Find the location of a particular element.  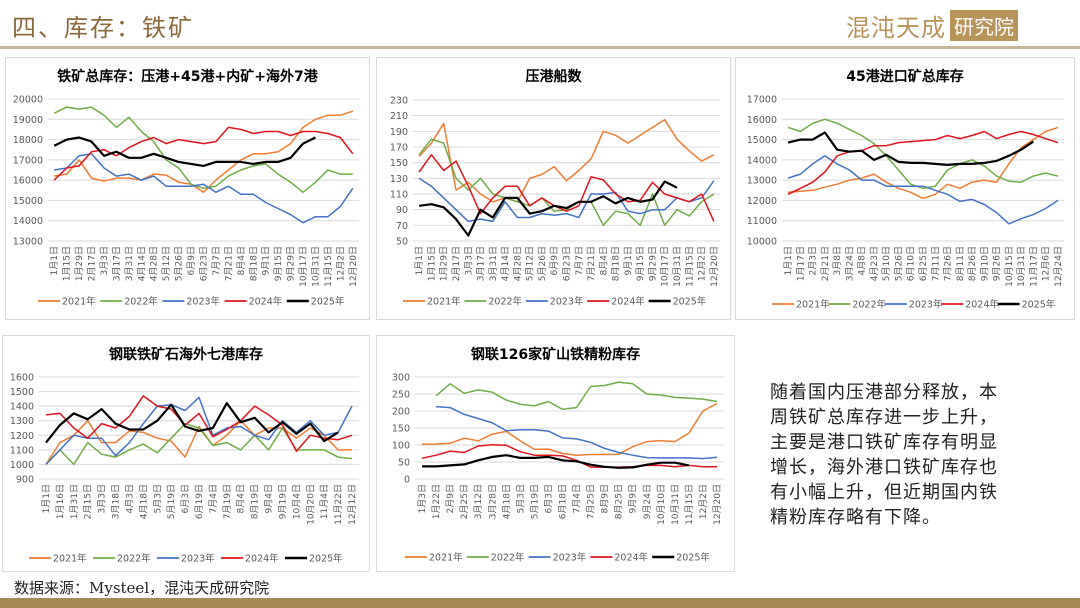

x-tick-label: 10月17日 is located at coordinates (665, 266).